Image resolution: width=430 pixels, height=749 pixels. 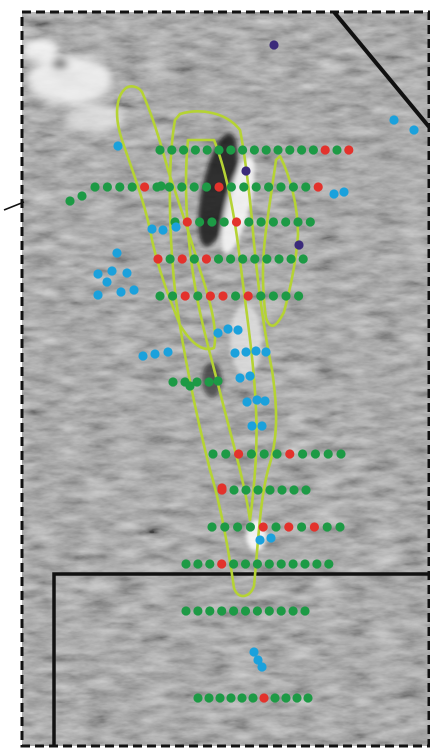 What do you see at coordinates (381, 70) in the screenshot?
I see `diagonal-boundary-line` at bounding box center [381, 70].